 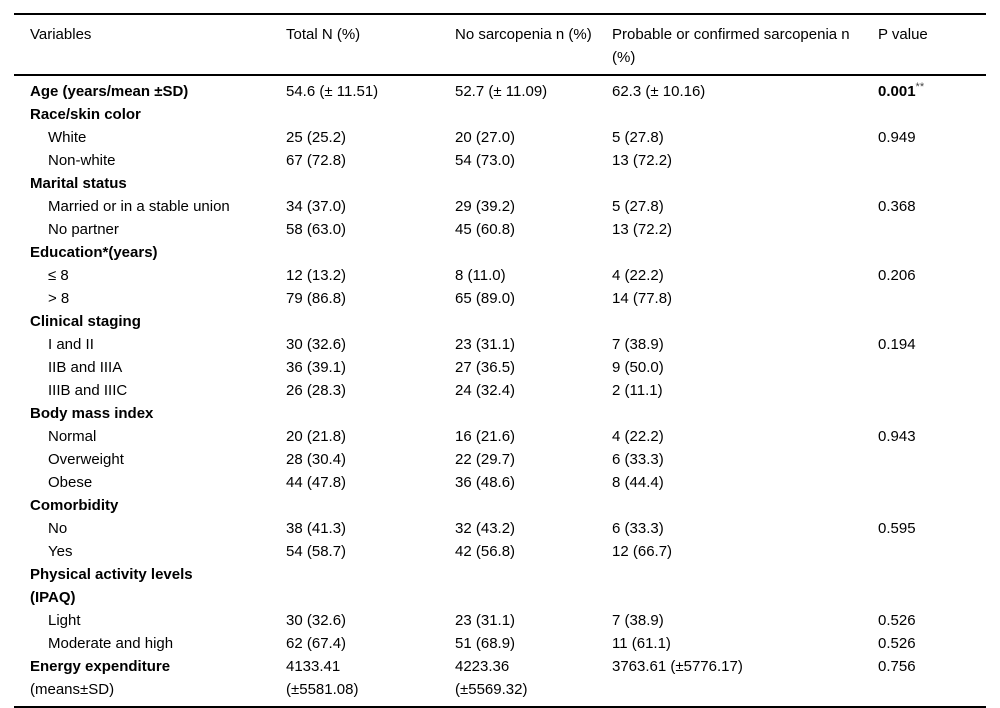 What do you see at coordinates (897, 344) in the screenshot?
I see `p-value-text: 0.194` at bounding box center [897, 344].